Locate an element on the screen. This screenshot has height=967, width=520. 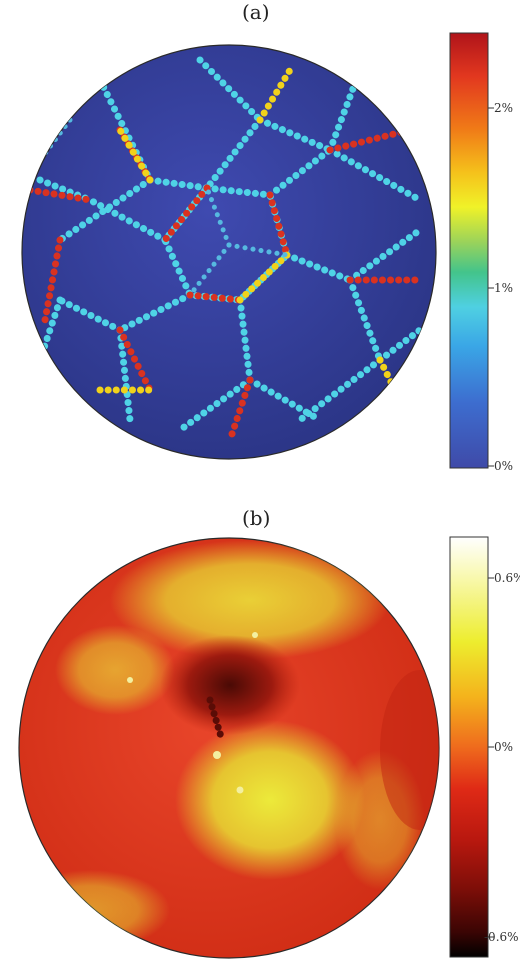
colorbar-b-tick-neg06: -0.6% is located at coordinates (501, 937).